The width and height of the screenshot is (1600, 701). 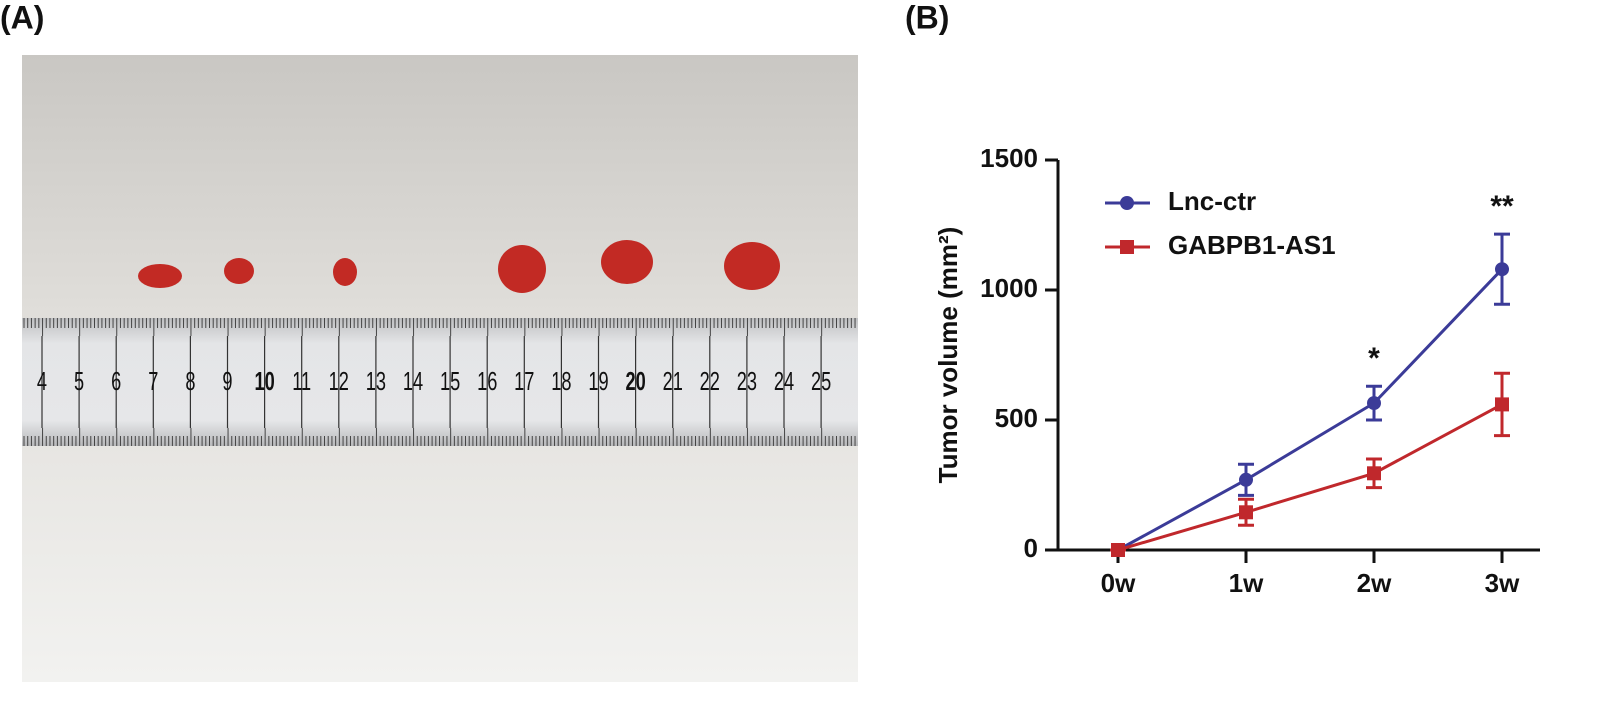 I want to click on y-axis-label: Tumor volume (mm²), so click(x=948, y=355).